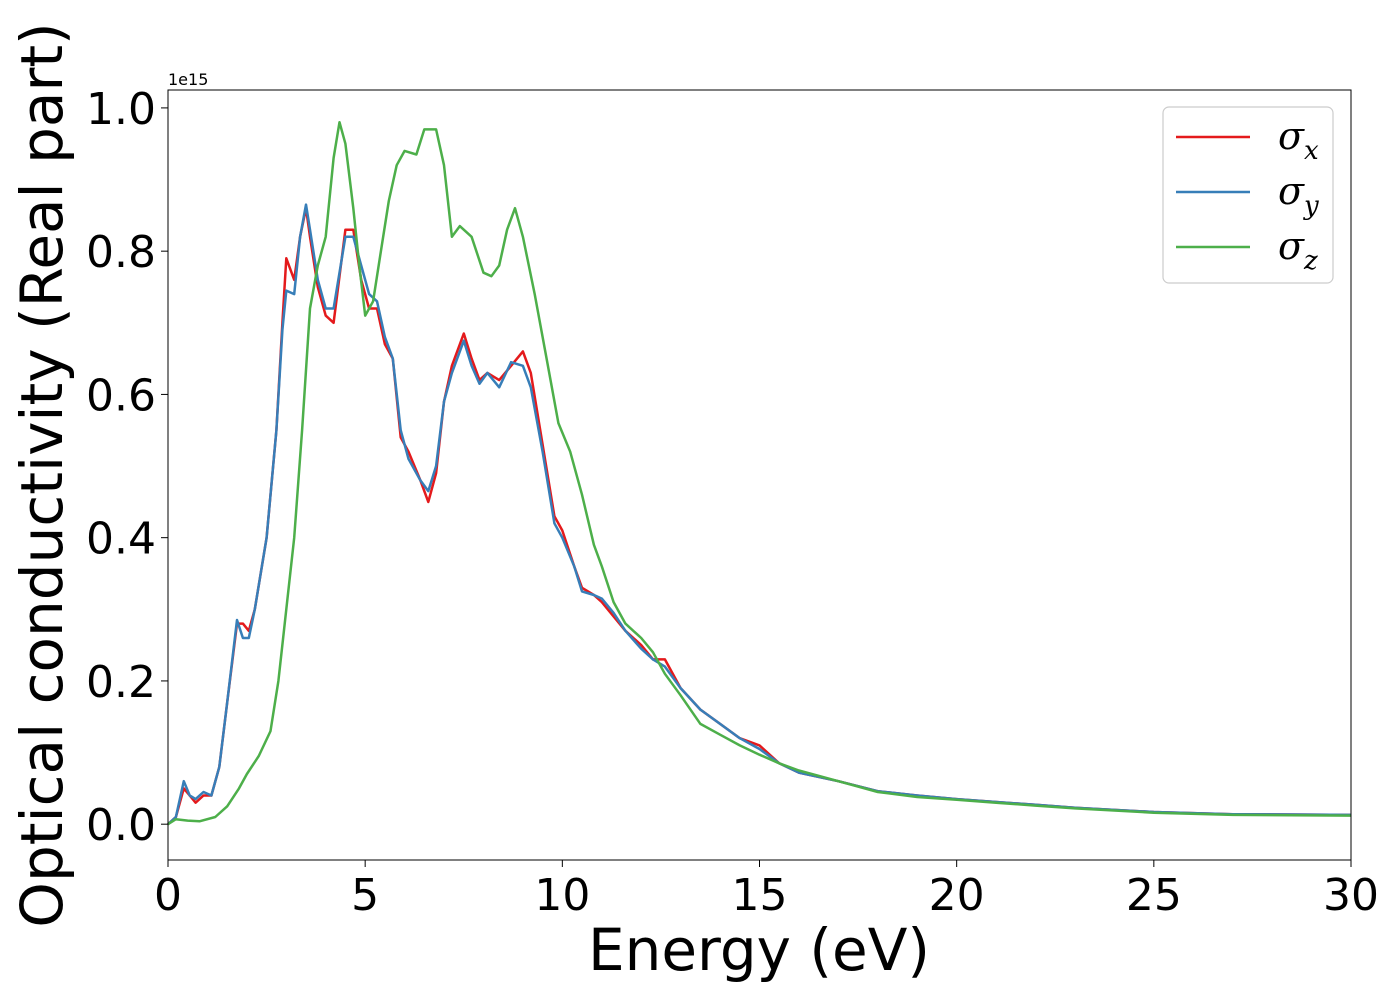 This screenshot has height=1000, width=1400. What do you see at coordinates (121, 252) in the screenshot?
I see `y-tick-label: 0.8` at bounding box center [121, 252].